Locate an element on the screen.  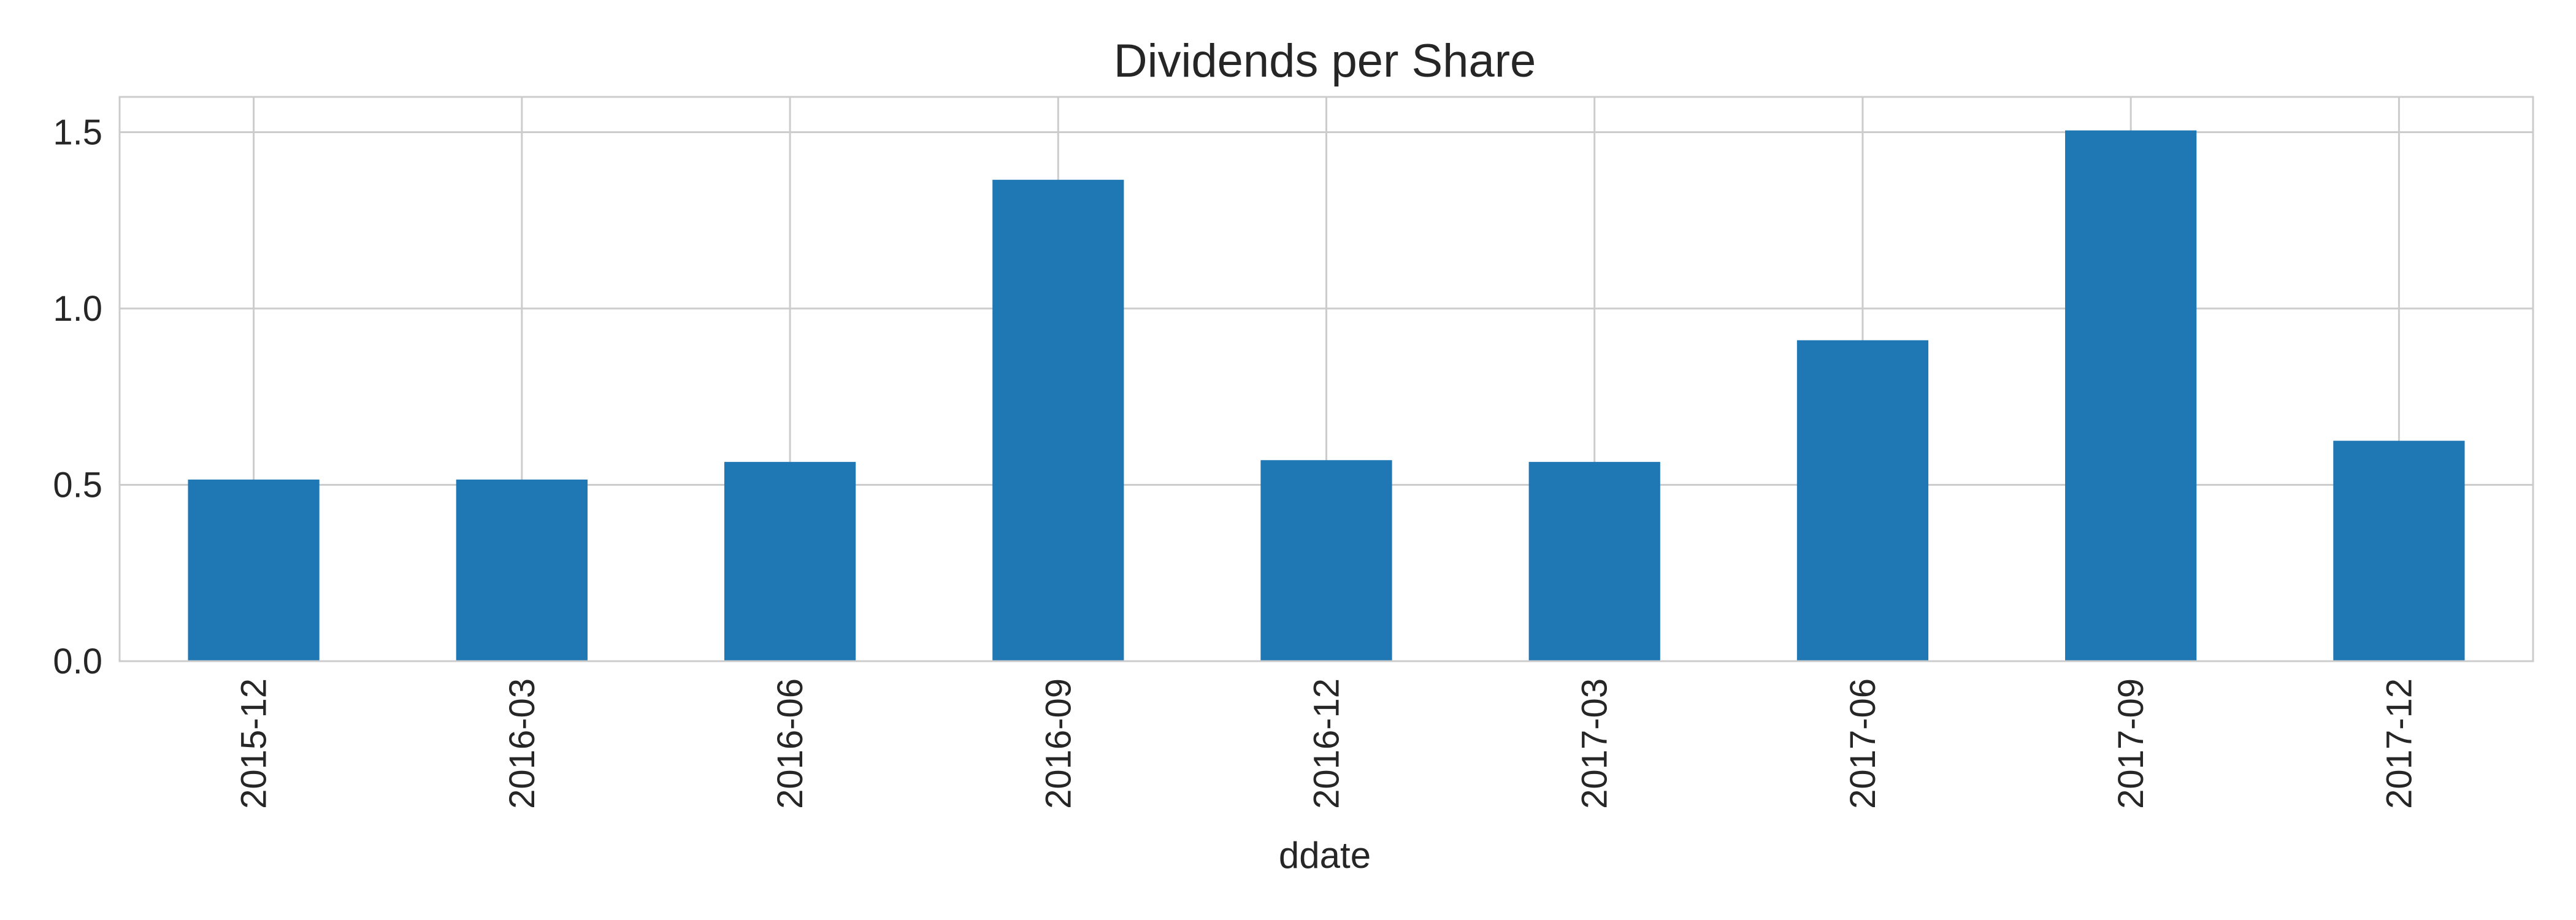
y-tick-labels: 0.0 0.5 1.0 1.5 is located at coordinates (77, 397).